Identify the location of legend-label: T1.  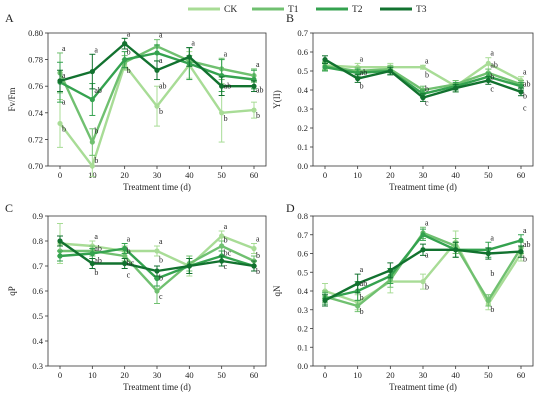
(293, 10).